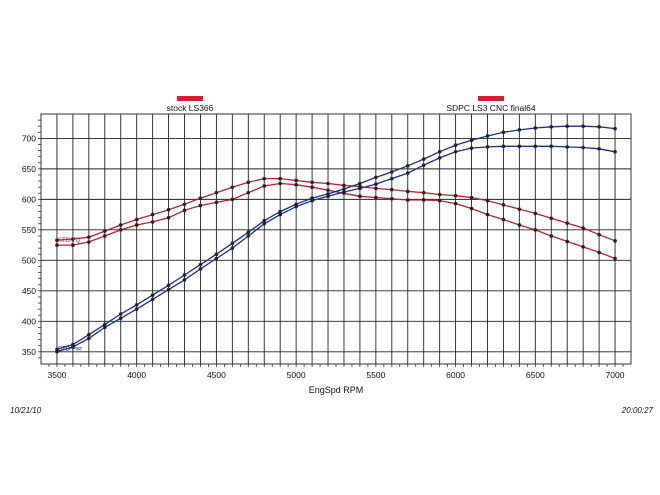  Describe the element at coordinates (29, 138) in the screenshot. I see `y-tick-label: 700` at that location.